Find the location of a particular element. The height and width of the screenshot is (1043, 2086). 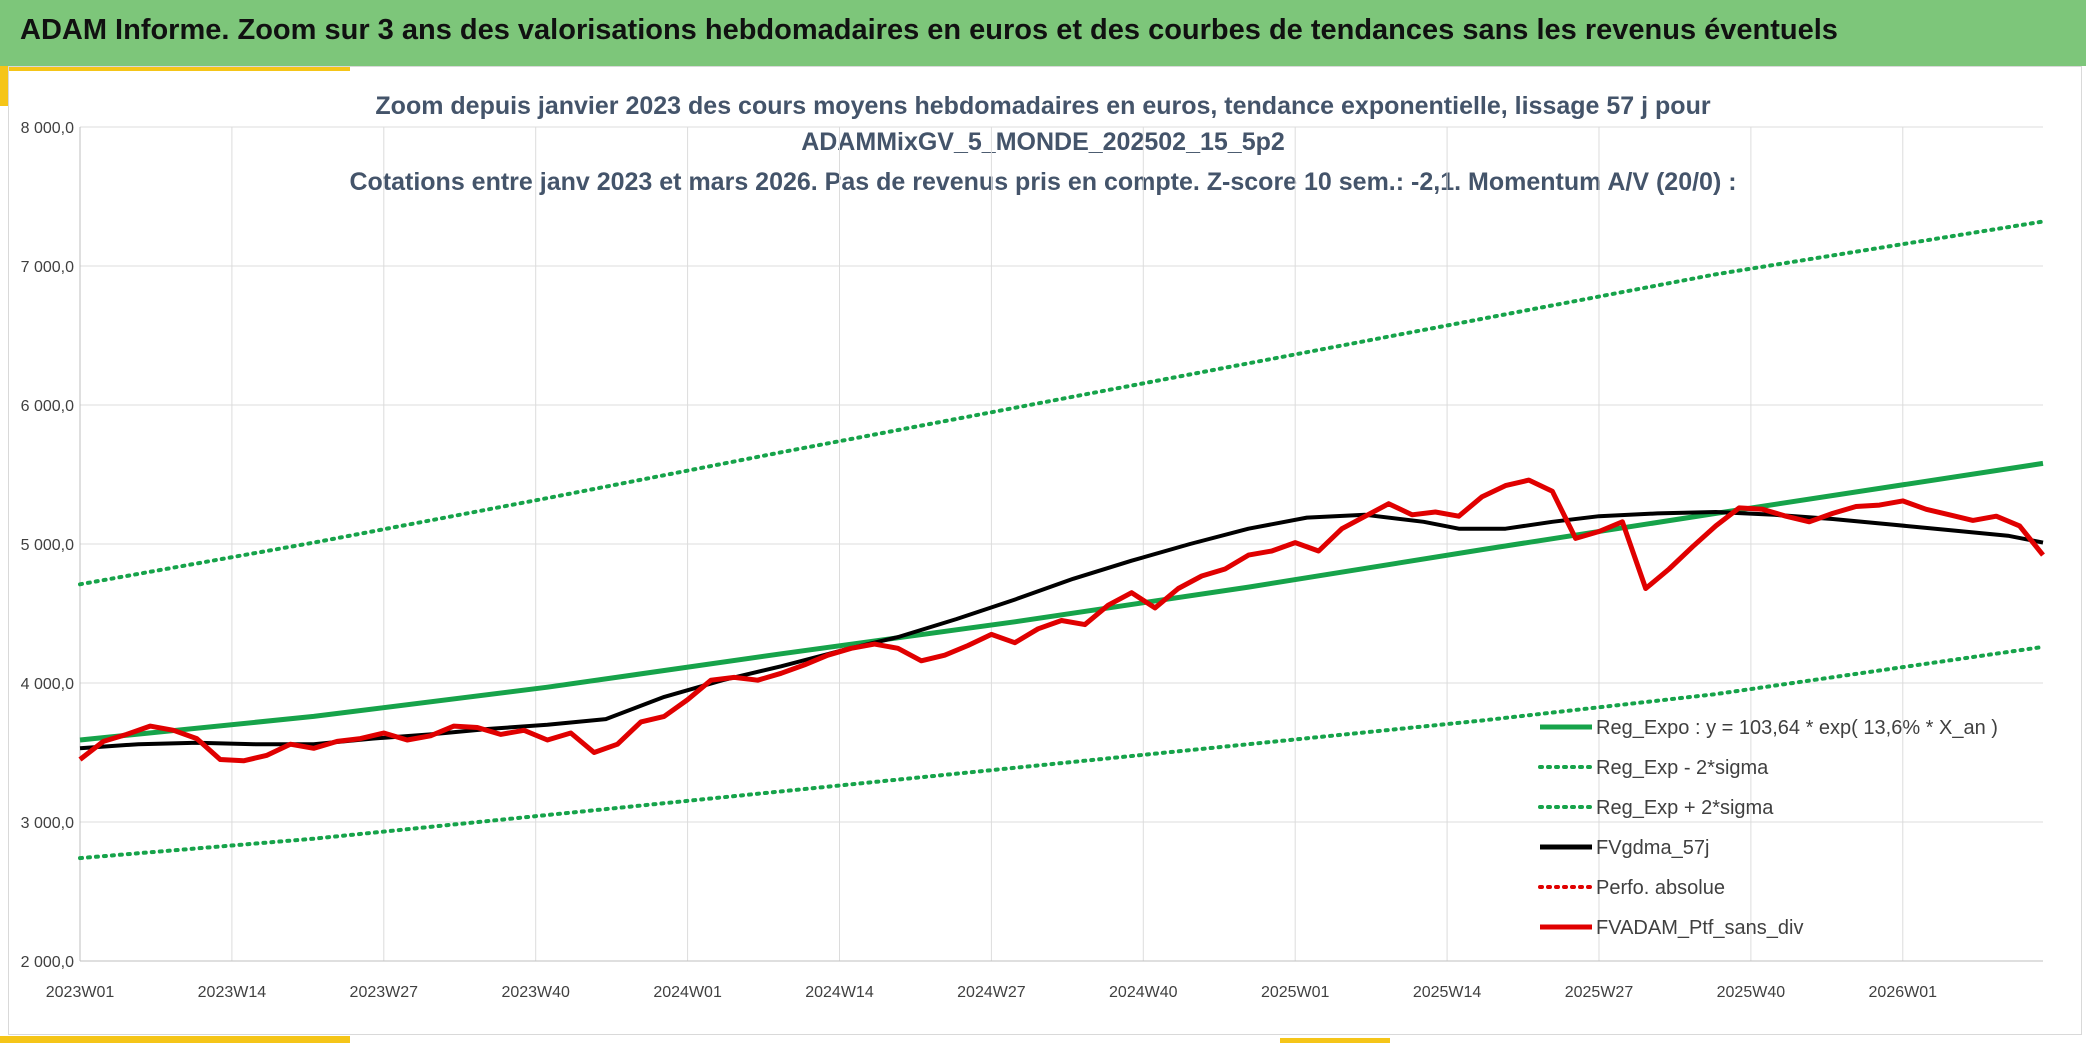

legend-label-lower: Reg_Exp - 2*sigma is located at coordinates (1682, 768).